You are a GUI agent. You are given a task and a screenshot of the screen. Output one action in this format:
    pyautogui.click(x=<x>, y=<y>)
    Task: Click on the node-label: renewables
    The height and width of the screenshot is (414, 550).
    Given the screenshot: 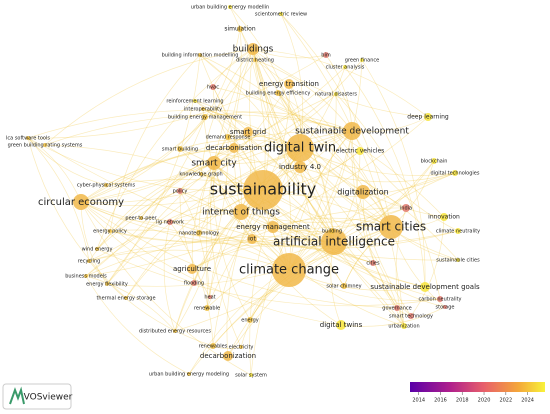 What is the action you would take?
    pyautogui.click(x=213, y=347)
    